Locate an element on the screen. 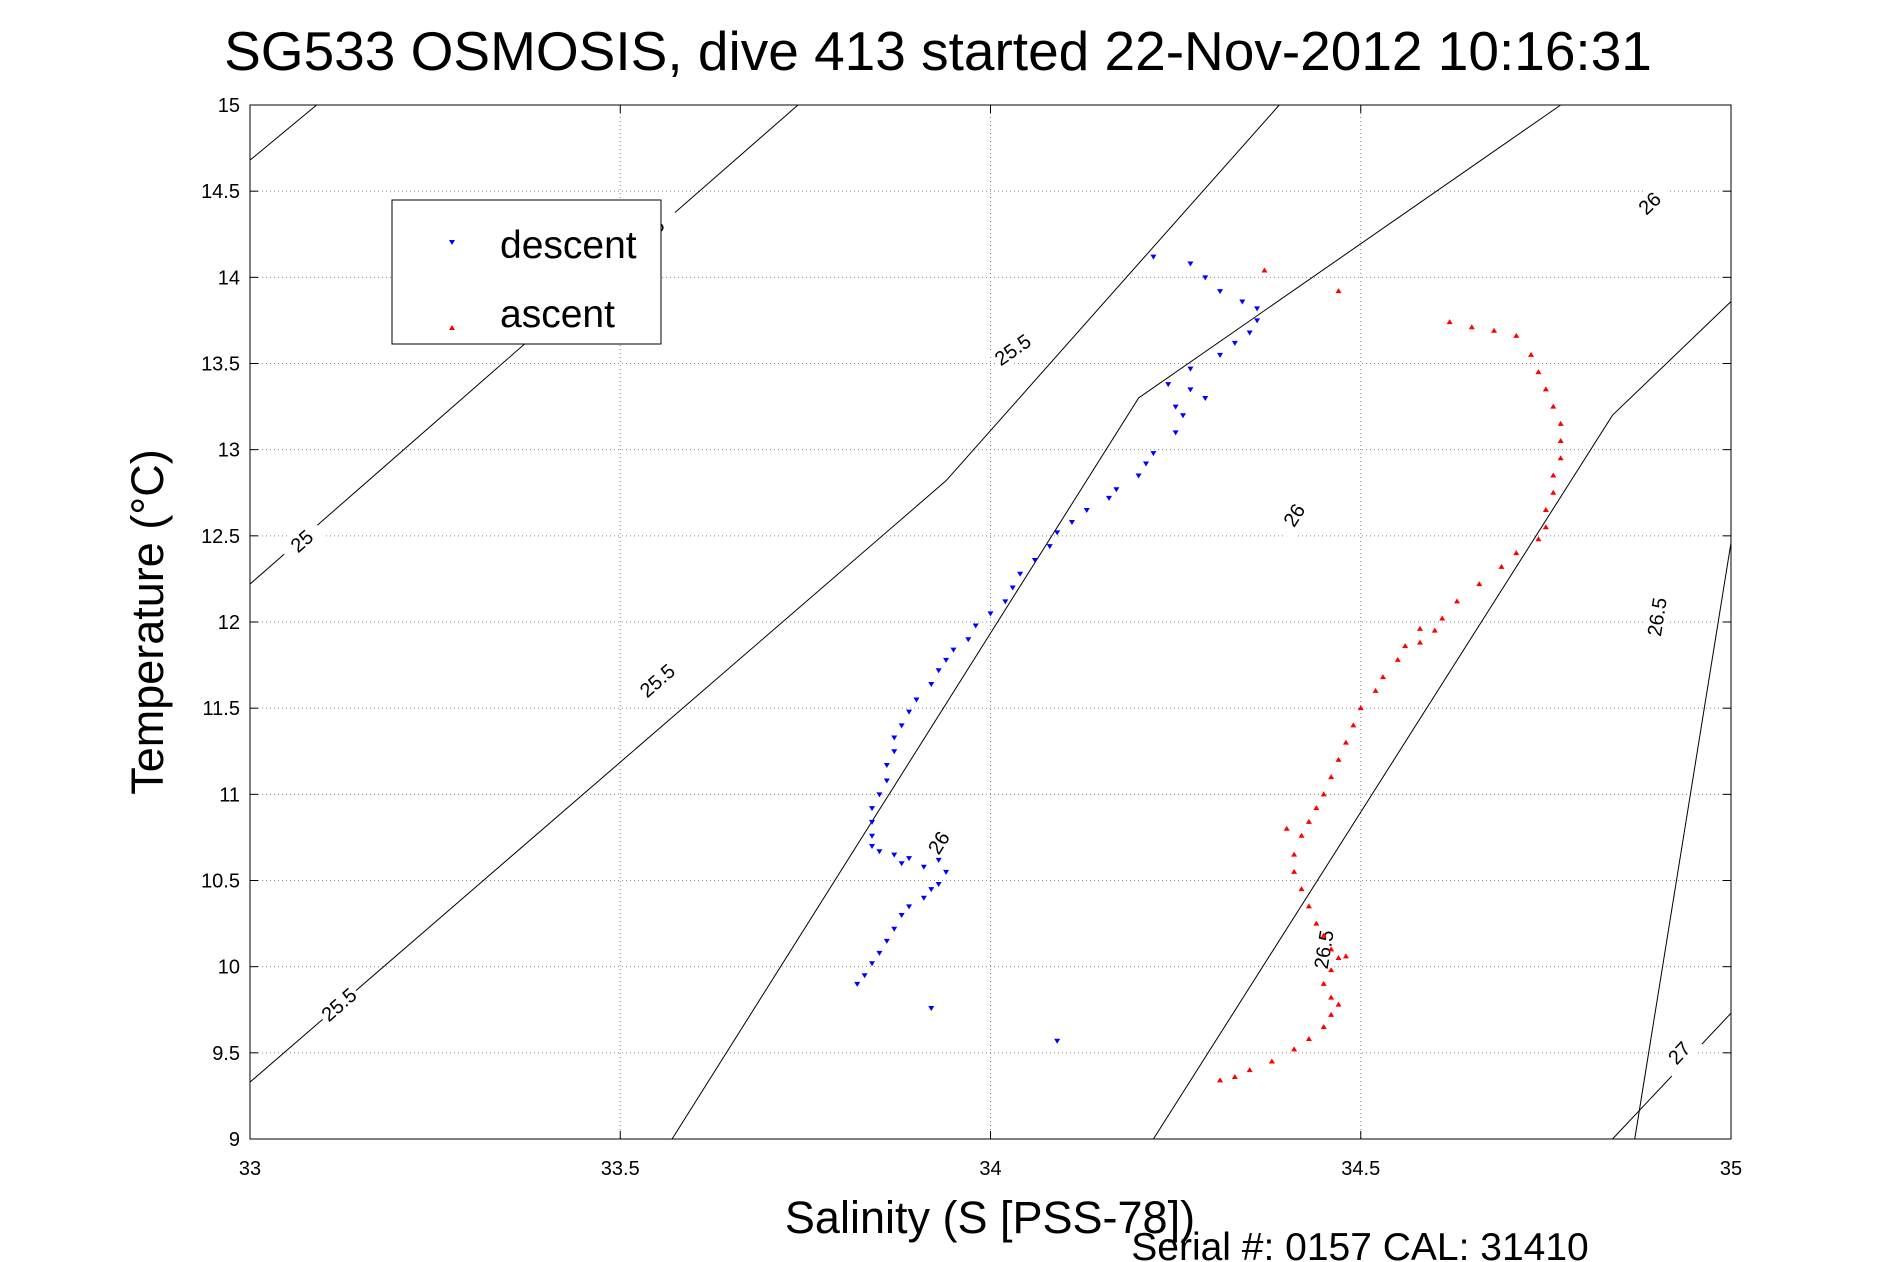  y-tick-label: 13.5 is located at coordinates (220, 365).